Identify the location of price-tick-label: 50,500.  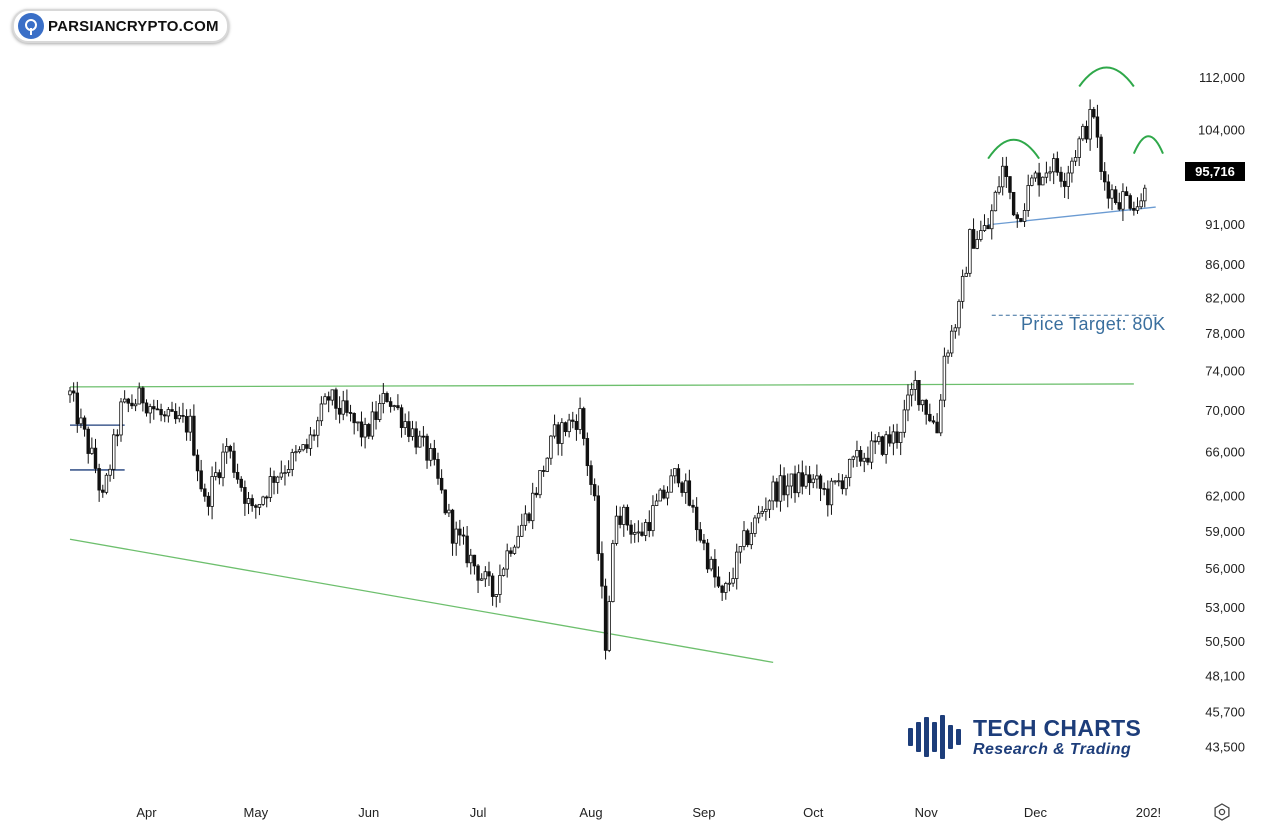
(1225, 641).